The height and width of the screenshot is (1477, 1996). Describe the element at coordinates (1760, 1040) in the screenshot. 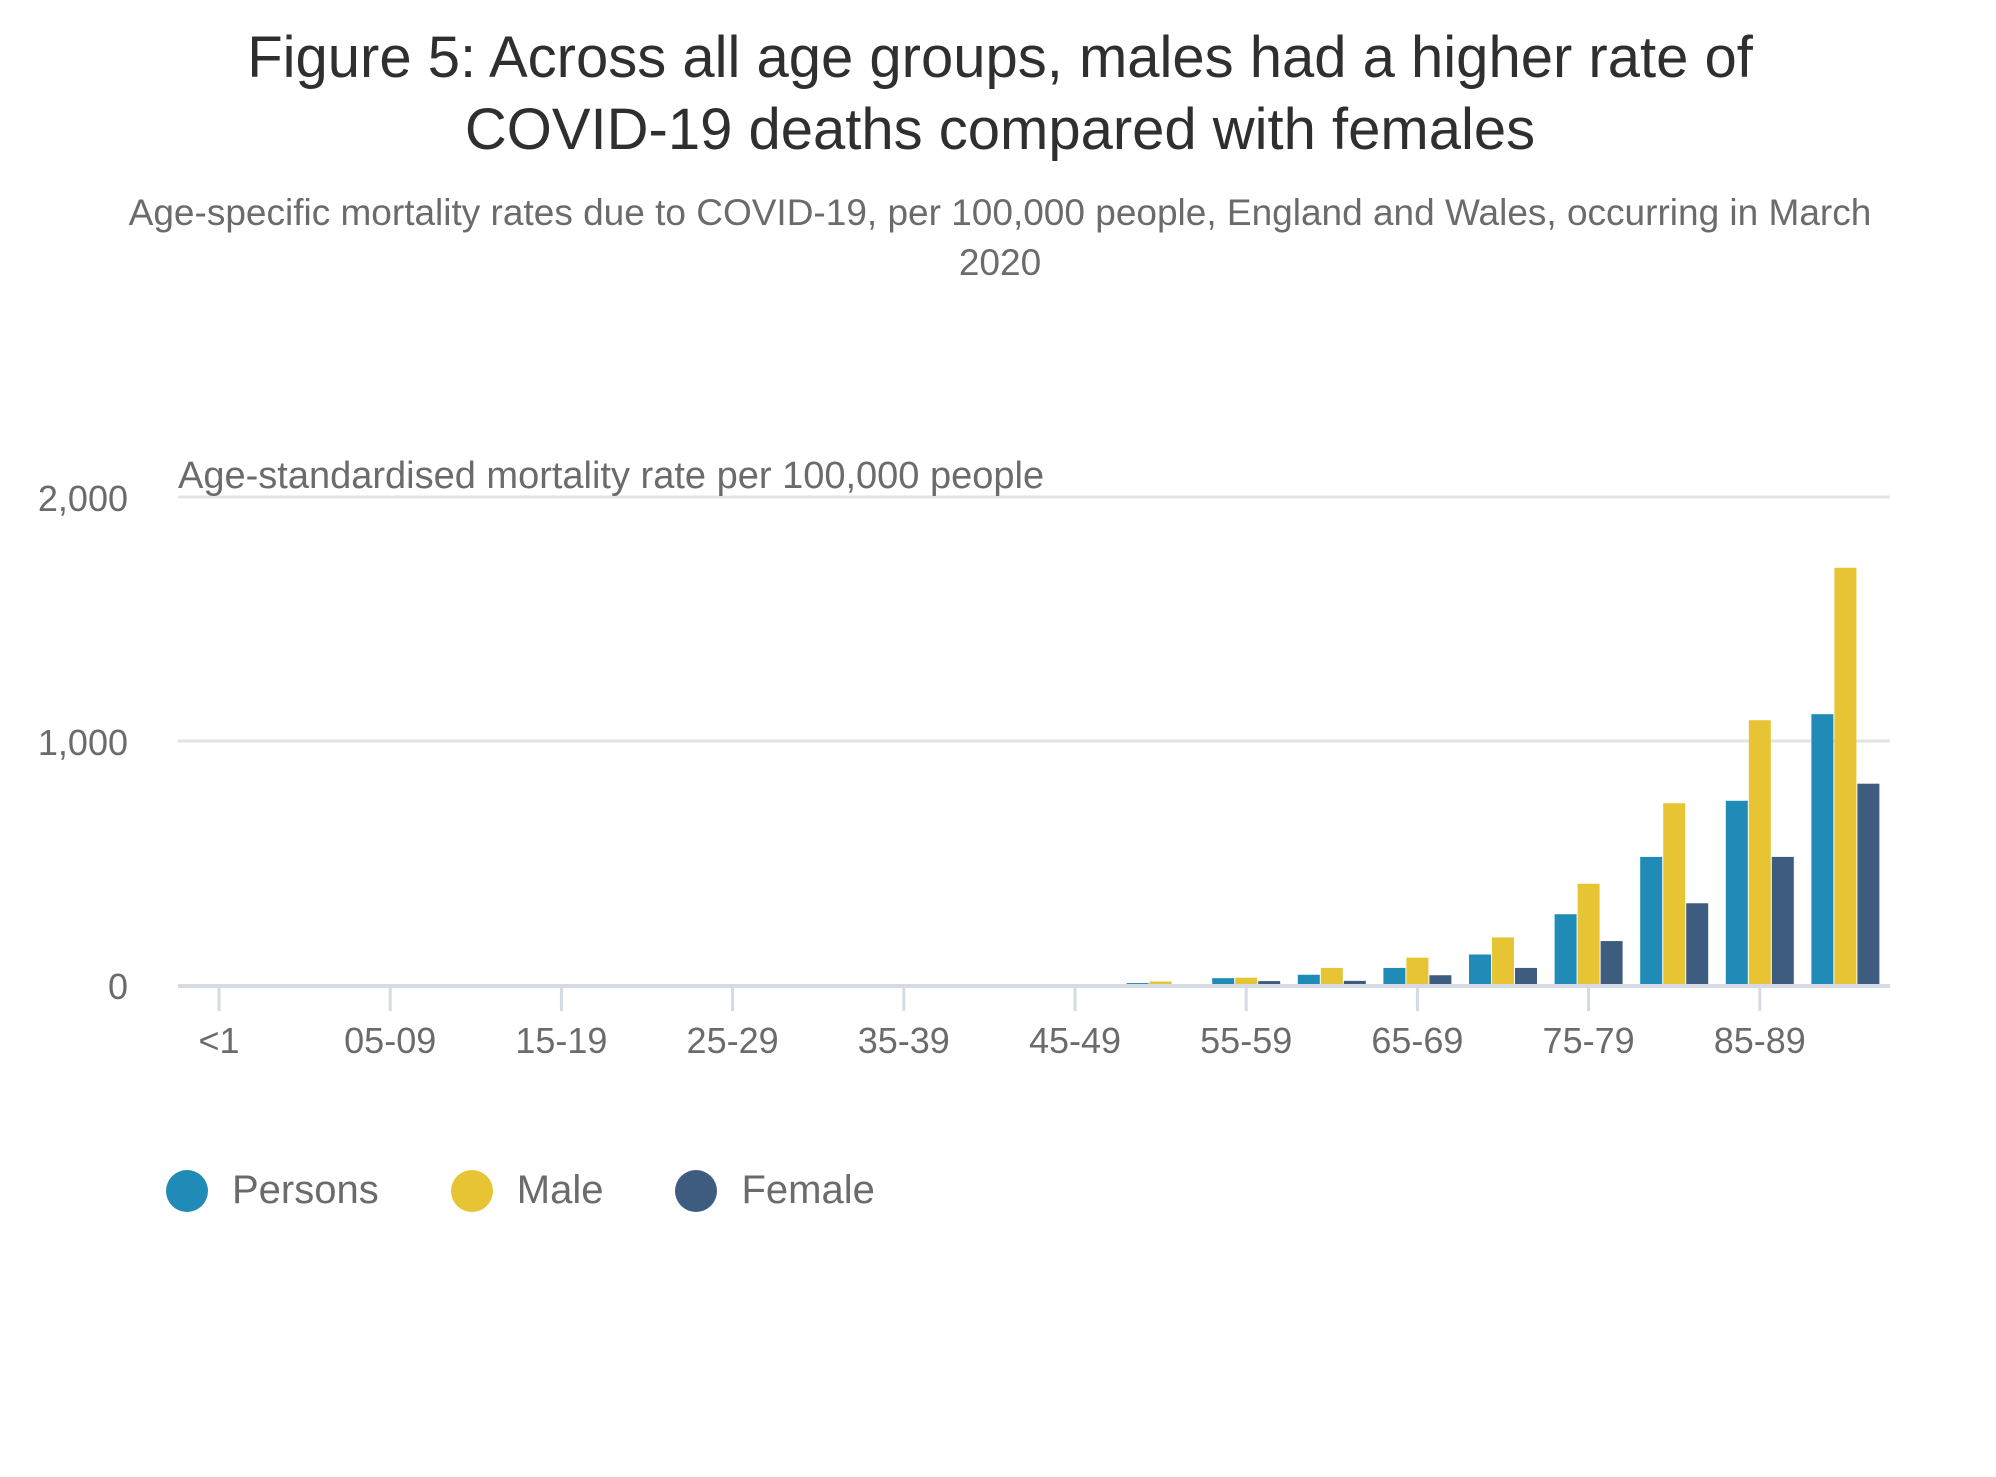

I see `x-tick-label: 85-89` at that location.